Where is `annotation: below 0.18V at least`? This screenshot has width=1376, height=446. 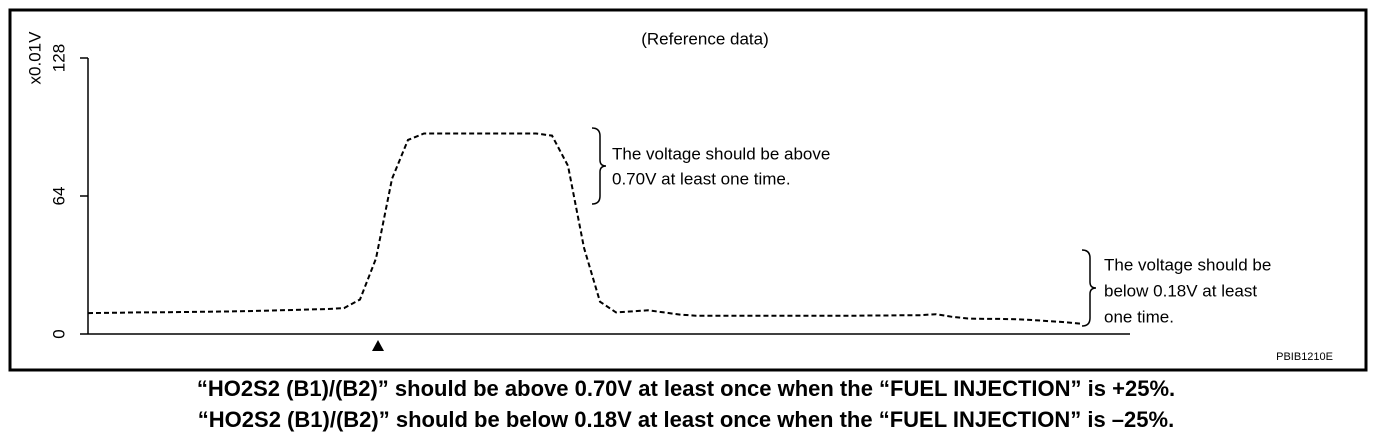 annotation: below 0.18V at least is located at coordinates (1180, 290).